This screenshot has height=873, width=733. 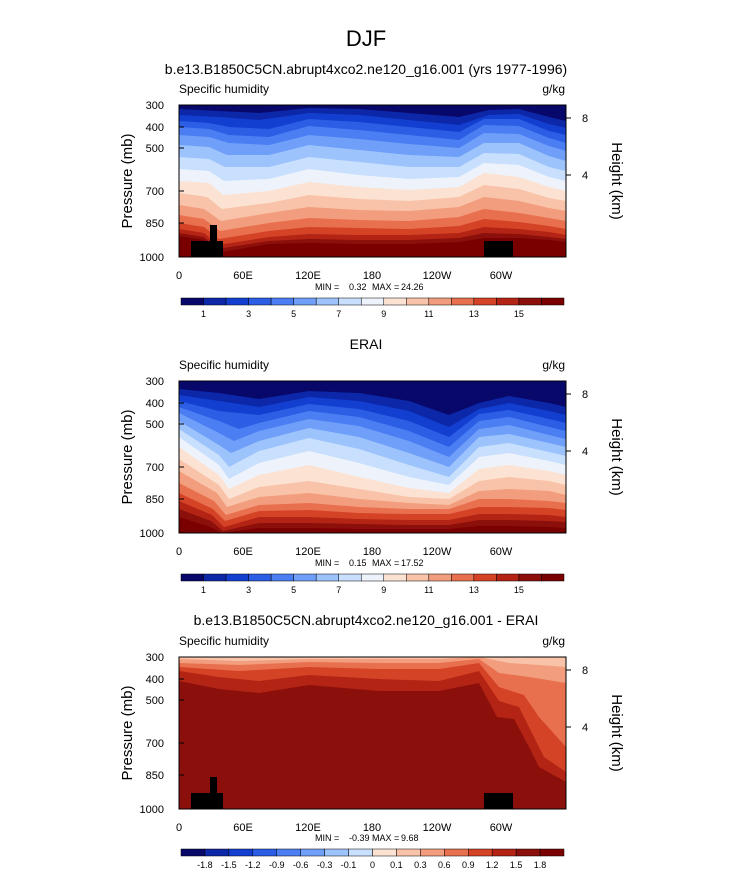 What do you see at coordinates (253, 865) in the screenshot?
I see `colorbar-label: -1.2` at bounding box center [253, 865].